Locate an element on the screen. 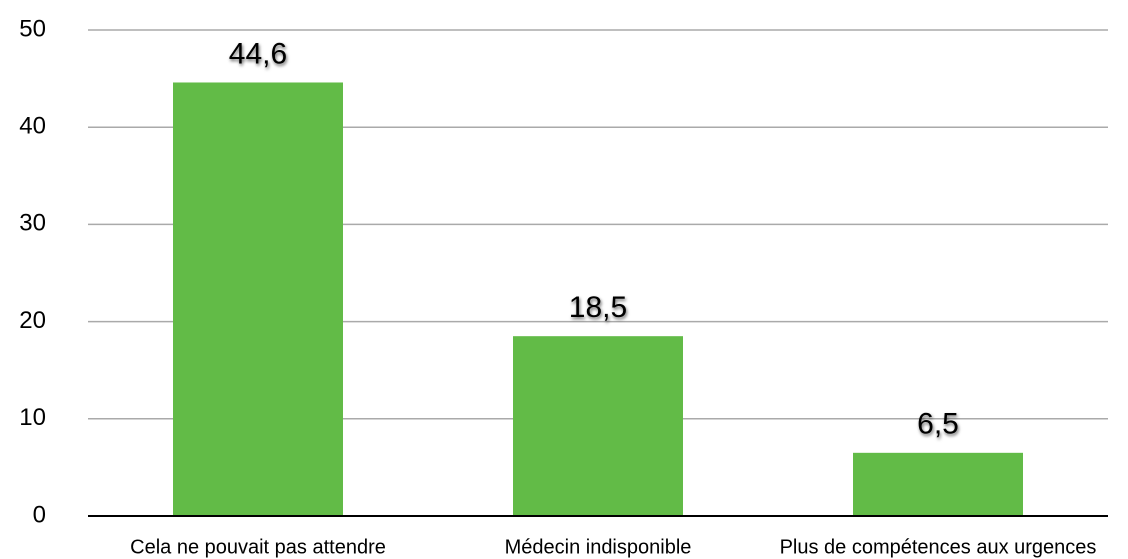 The image size is (1128, 559). x-tick-label: Médecin indisponible is located at coordinates (598, 547).